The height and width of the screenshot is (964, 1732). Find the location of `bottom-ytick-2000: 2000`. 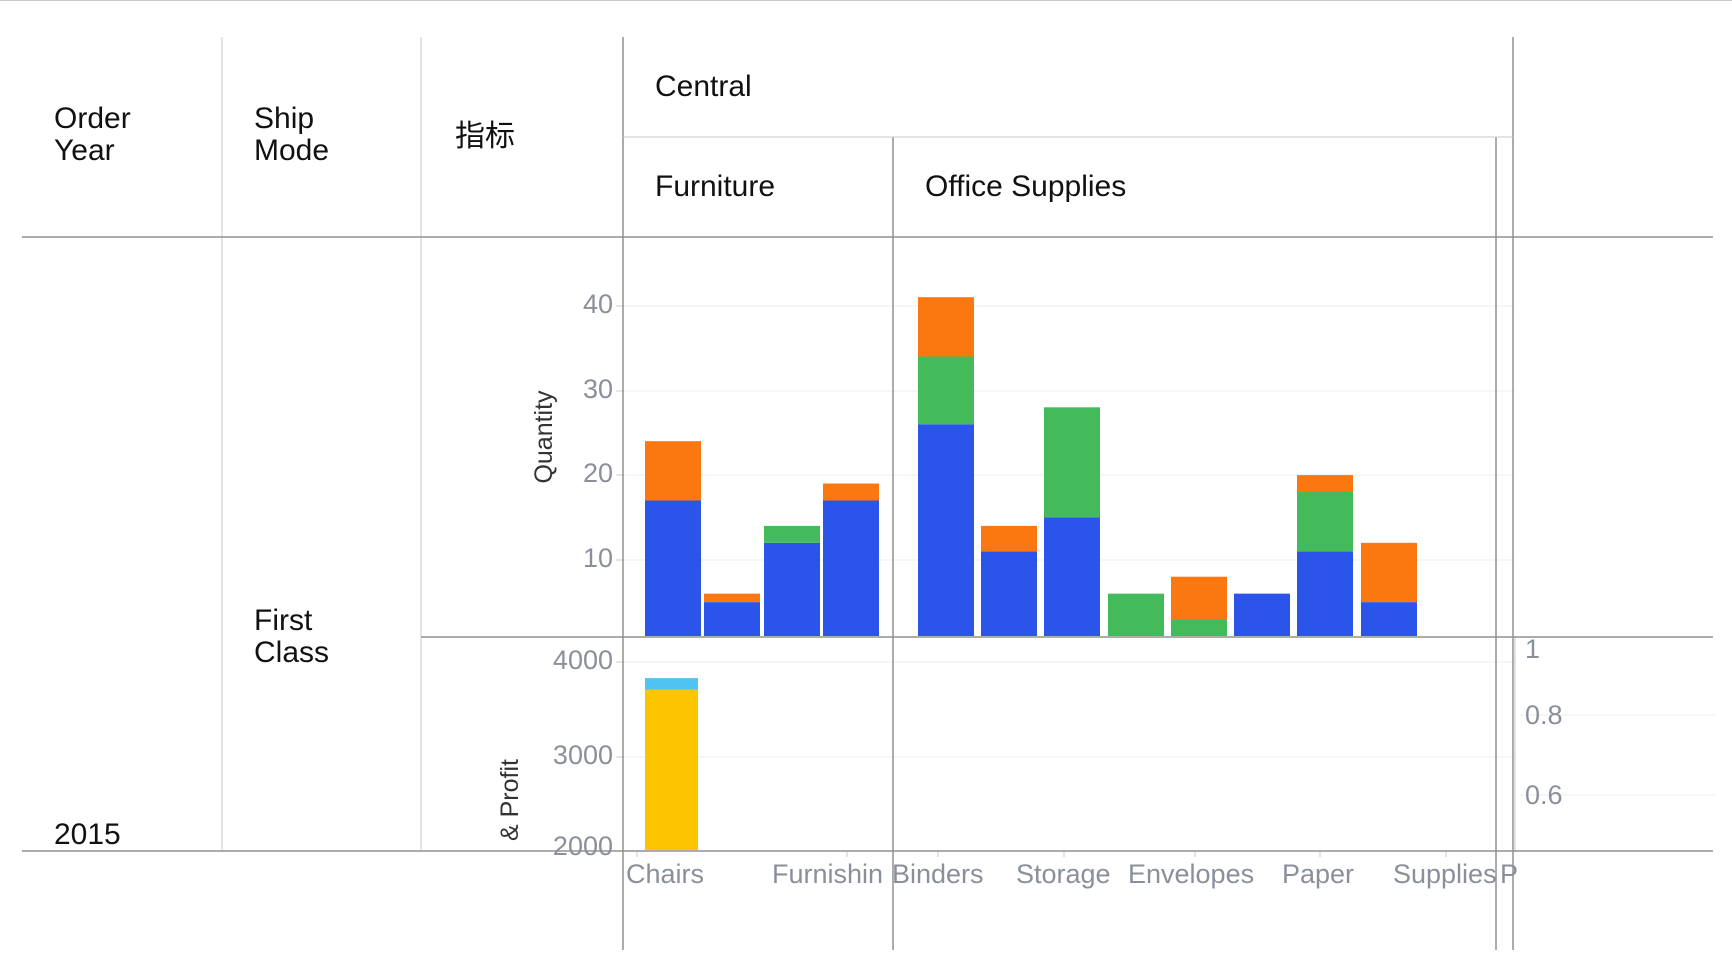

bottom-ytick-2000: 2000 is located at coordinates (583, 846).